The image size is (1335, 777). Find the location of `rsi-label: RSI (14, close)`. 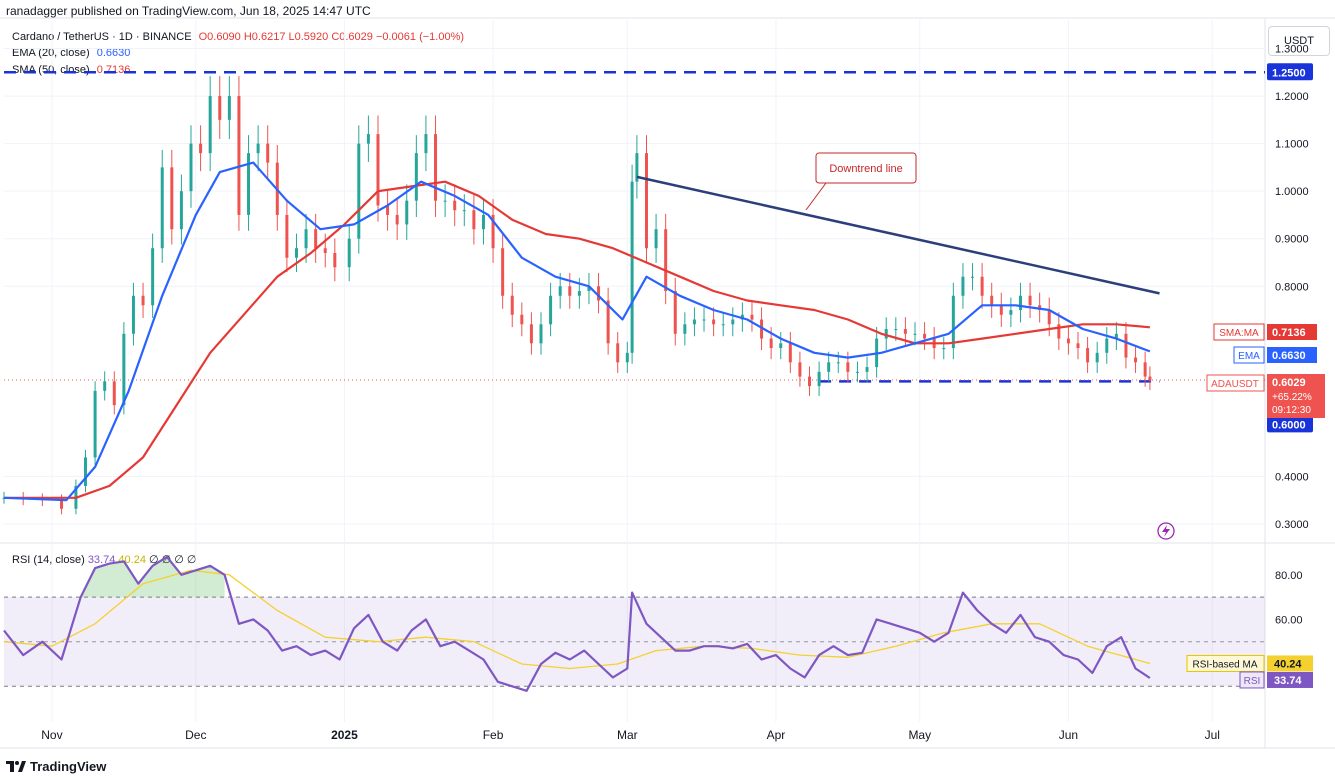

rsi-label: RSI (14, close) is located at coordinates (48, 560).